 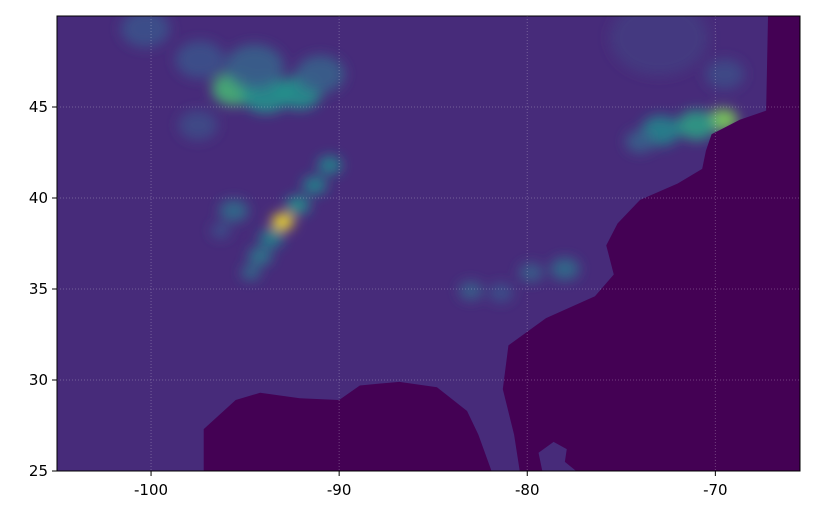 I want to click on x-tick-label: -100, so click(x=151, y=490).